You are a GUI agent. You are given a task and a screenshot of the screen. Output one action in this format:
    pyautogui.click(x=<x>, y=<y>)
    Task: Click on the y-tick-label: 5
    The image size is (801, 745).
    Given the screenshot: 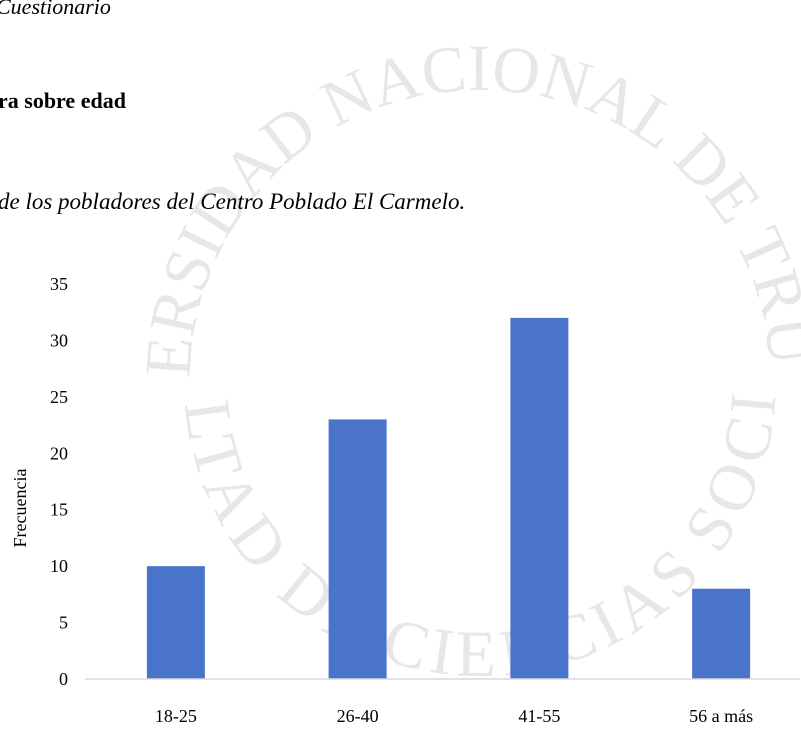 What is the action you would take?
    pyautogui.click(x=63, y=623)
    